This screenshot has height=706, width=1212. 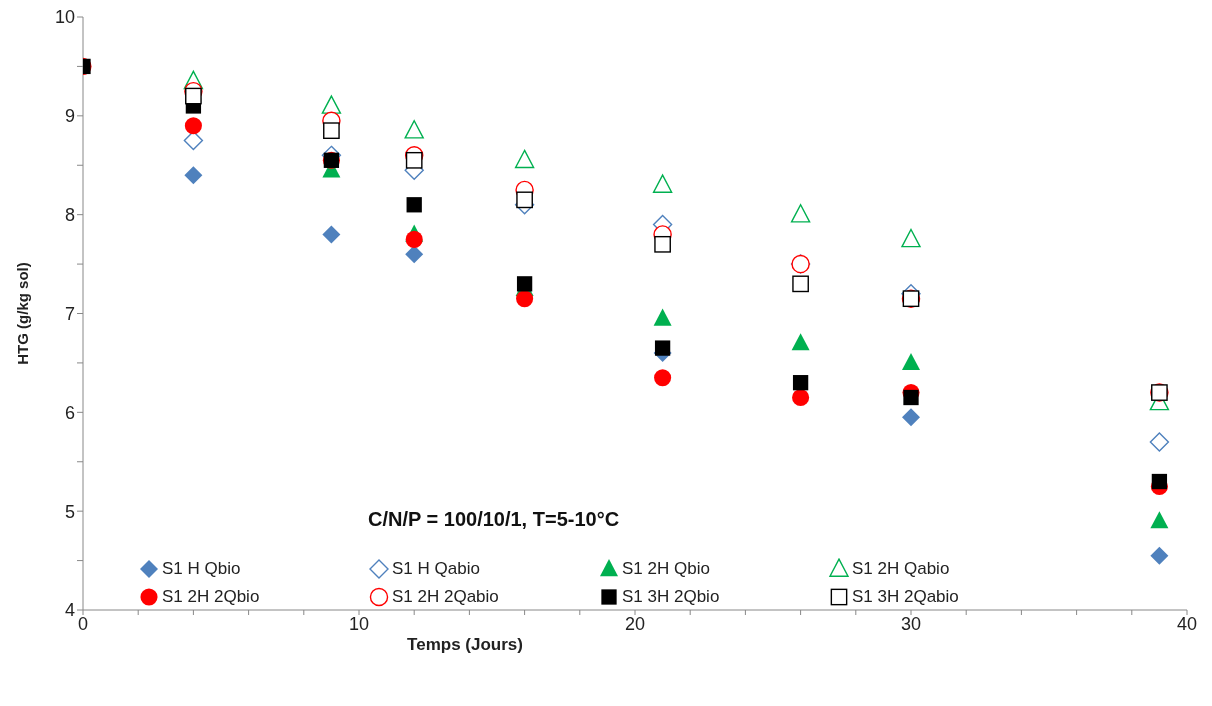 I want to click on y-tick-label: 10, so click(x=64, y=17).